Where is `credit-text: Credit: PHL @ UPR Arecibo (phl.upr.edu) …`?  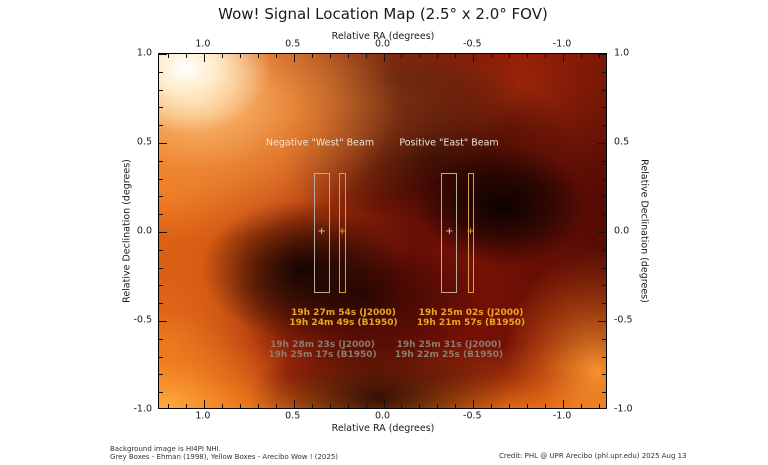 credit-text: Credit: PHL @ UPR Arecibo (phl.upr.edu) … is located at coordinates (593, 456).